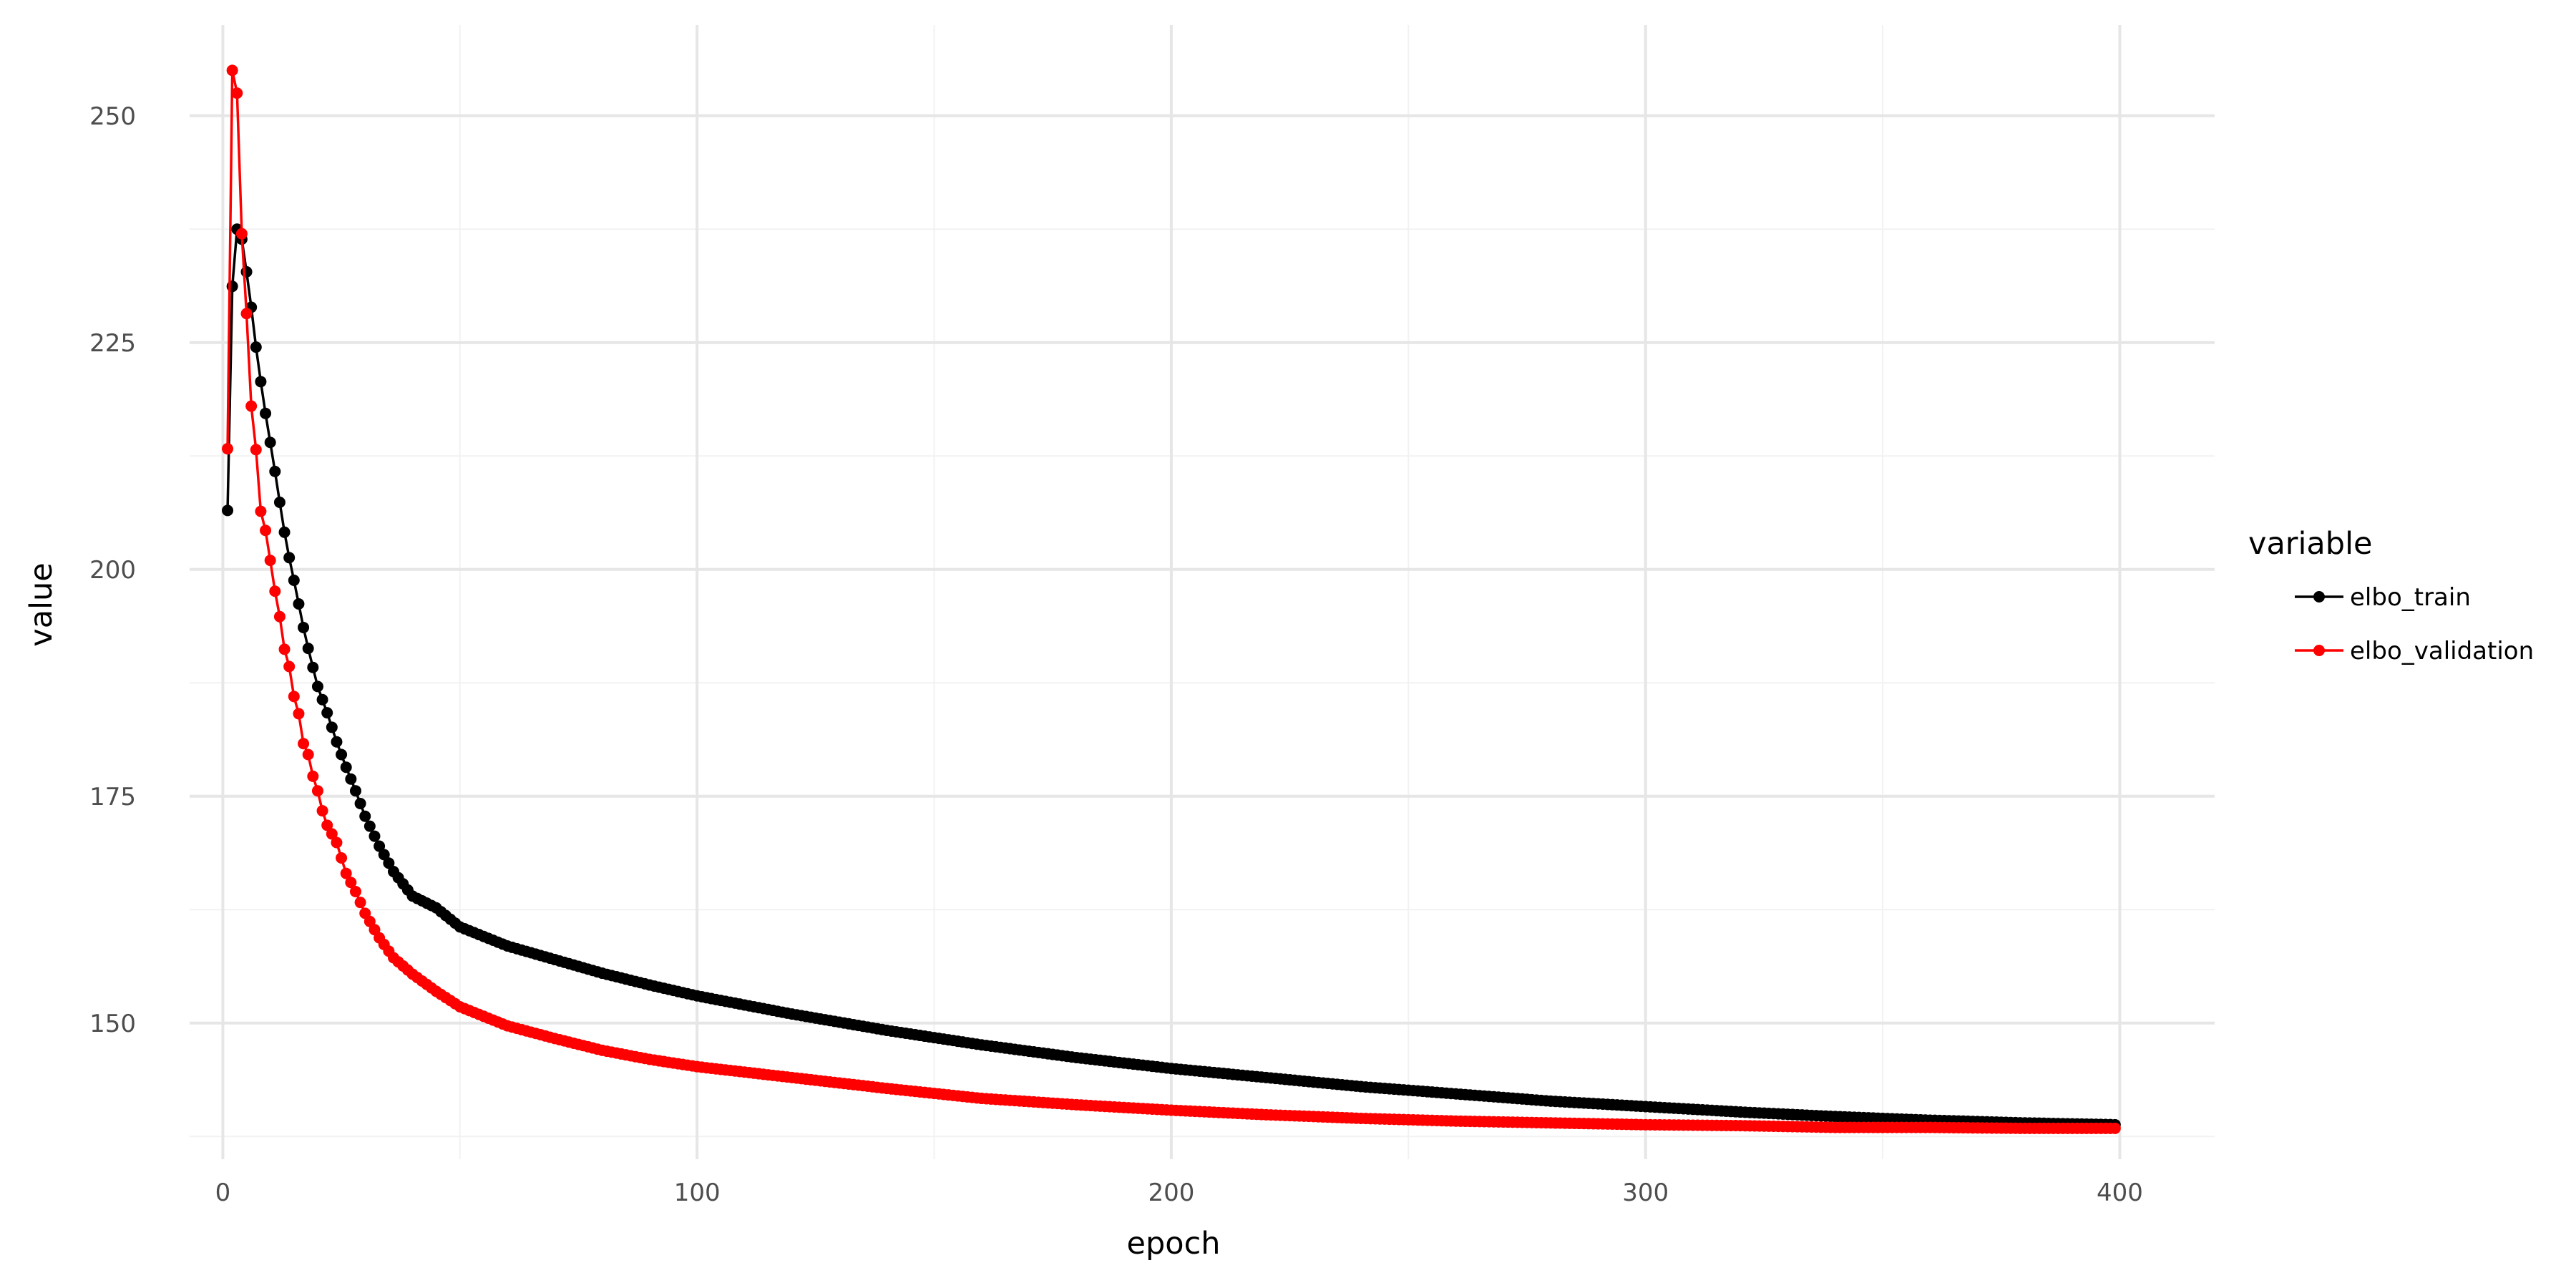 The width and height of the screenshot is (2576, 1288). I want to click on x-tick-label: 400, so click(2120, 1193).